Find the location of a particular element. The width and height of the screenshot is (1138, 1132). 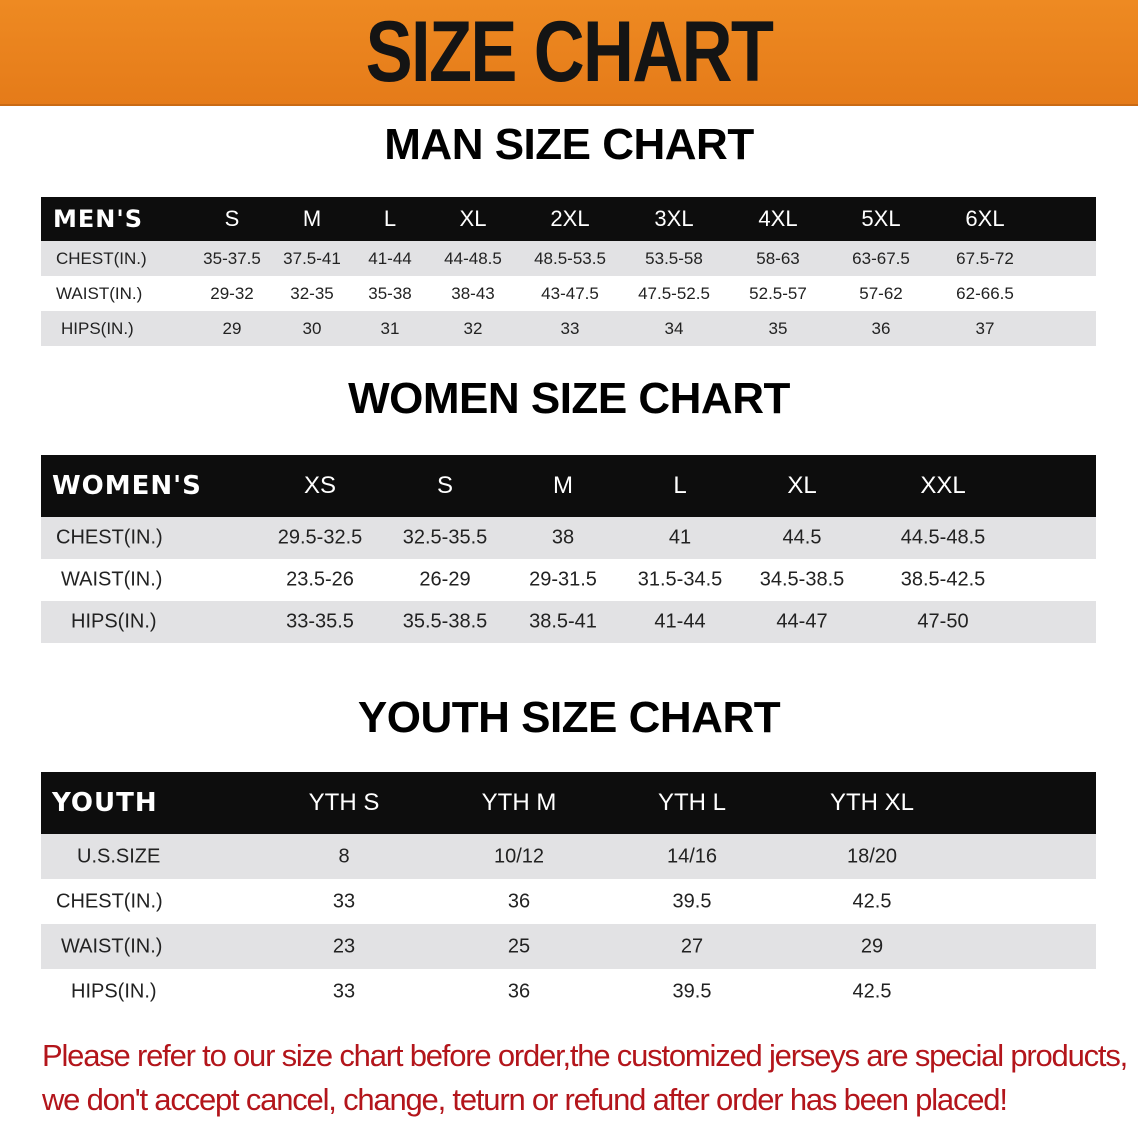

size-header: 6XL is located at coordinates (985, 218).